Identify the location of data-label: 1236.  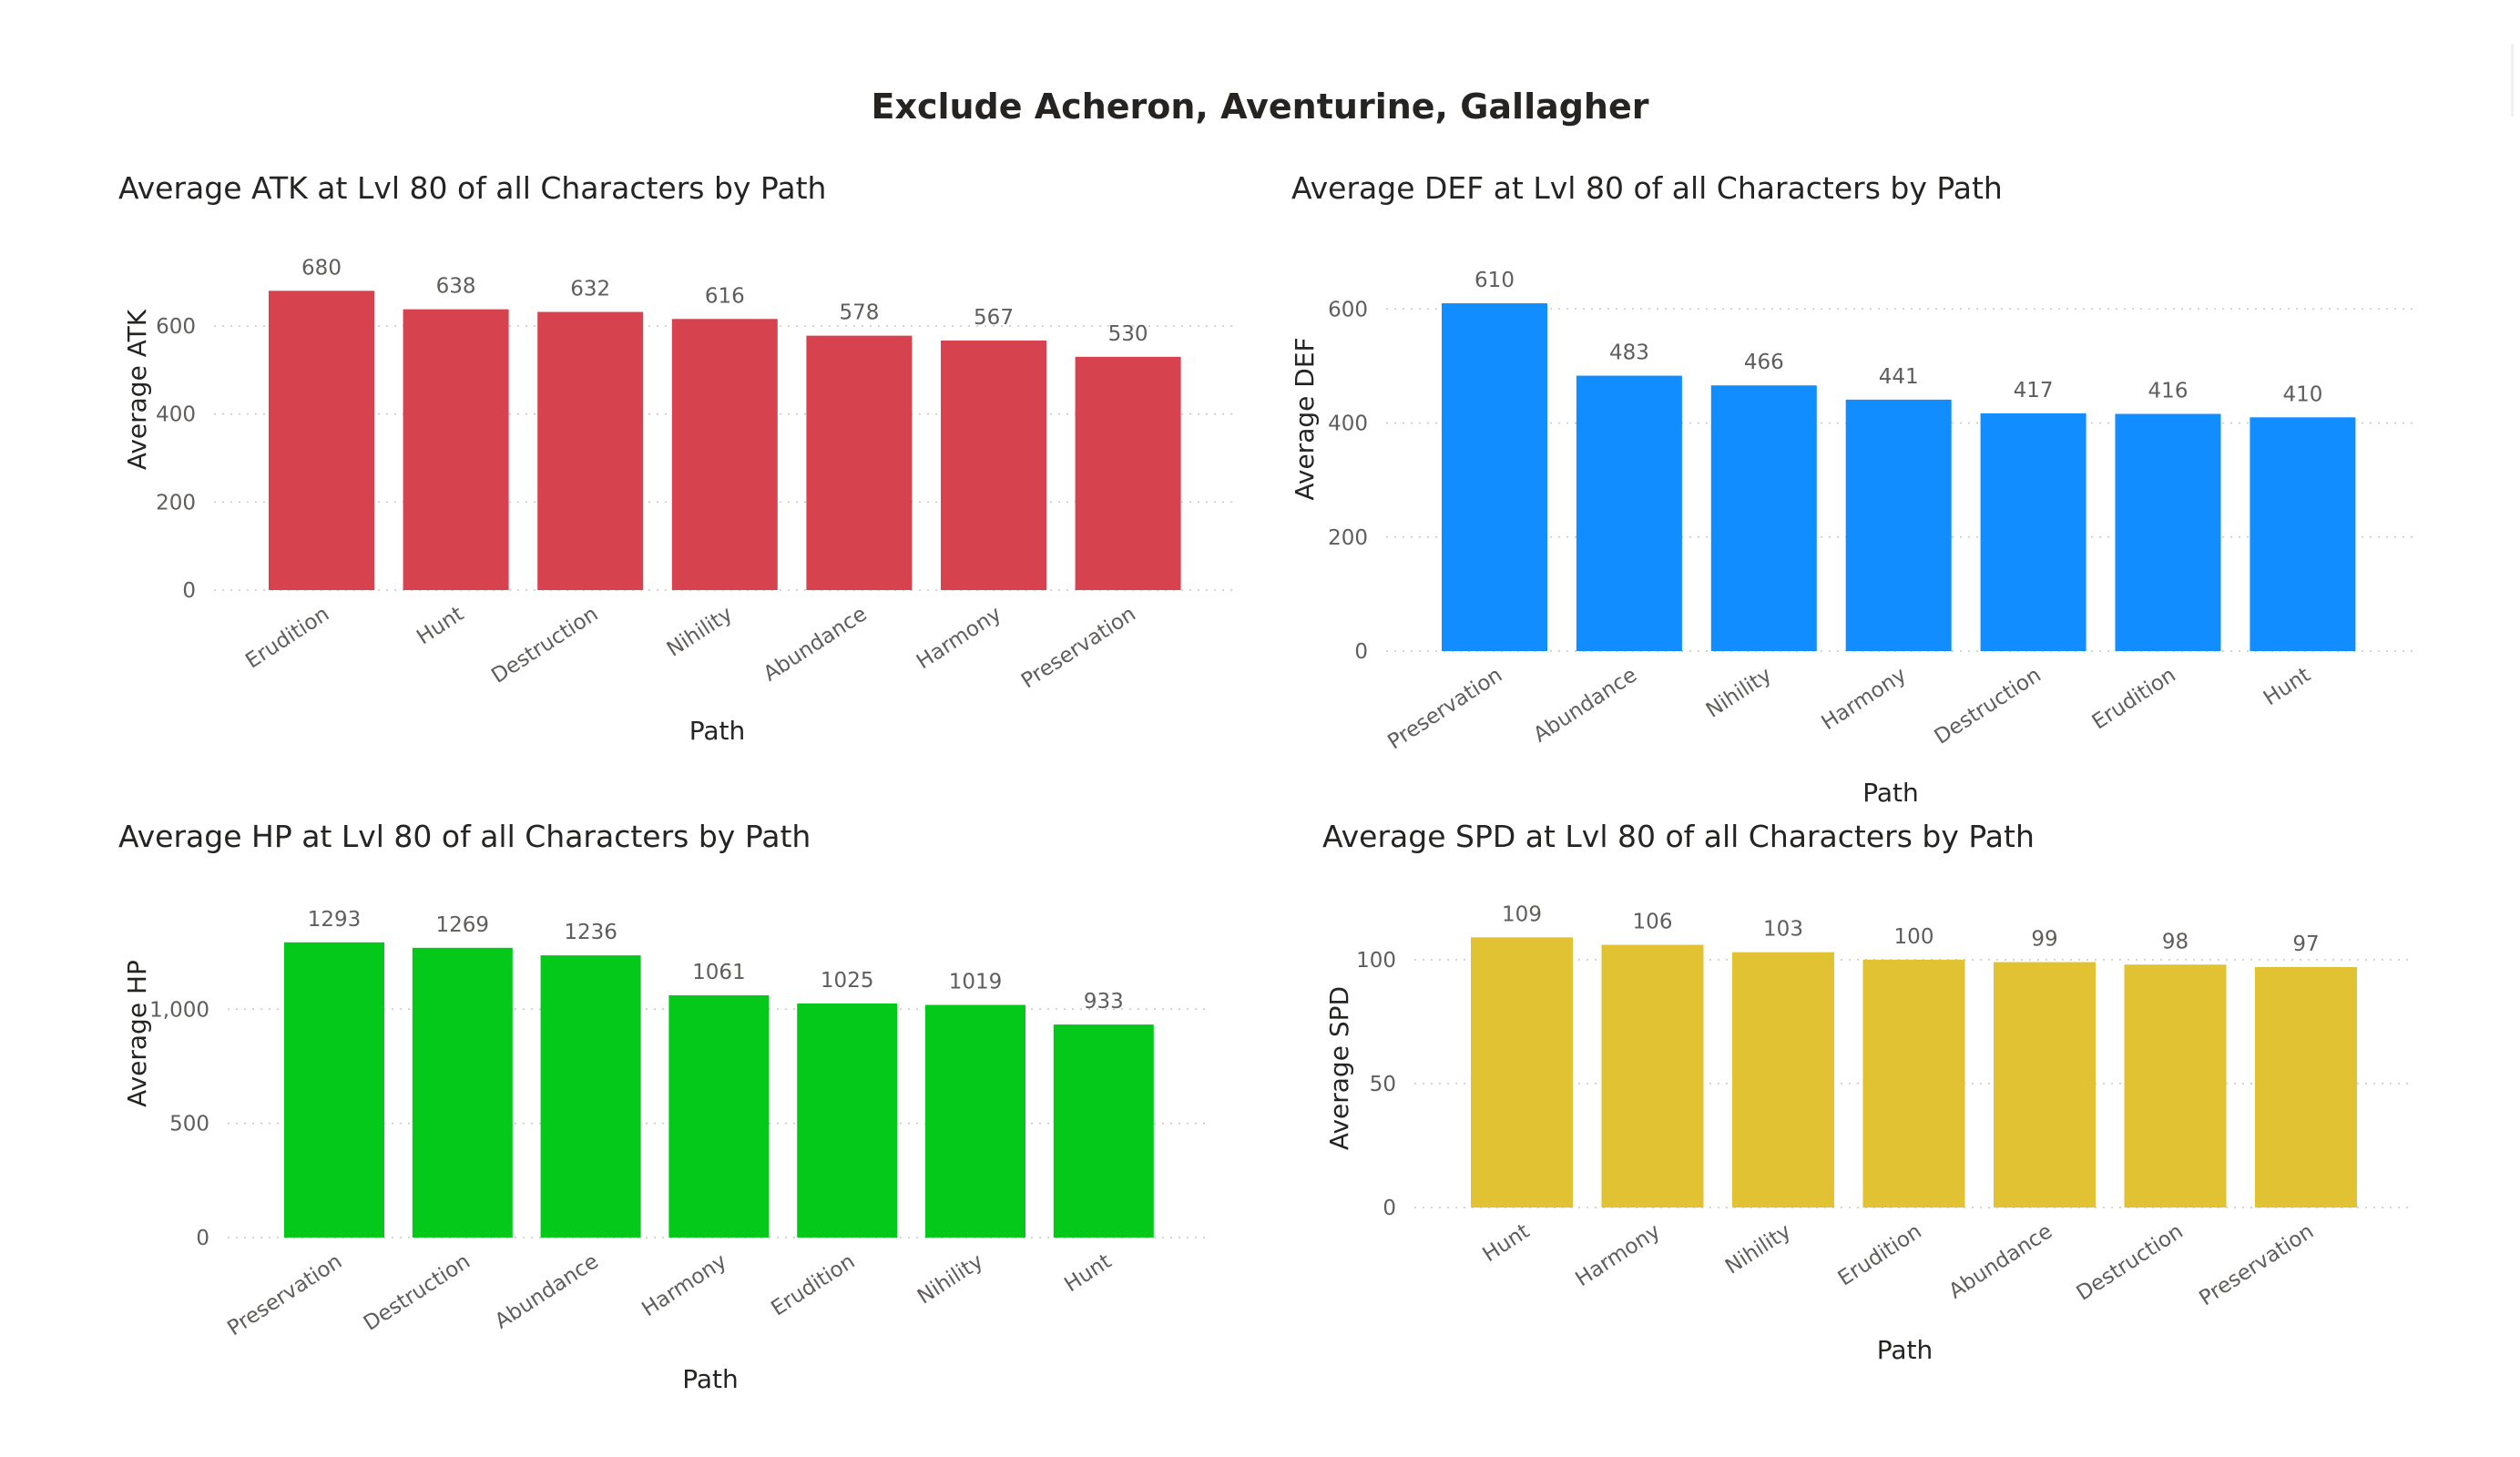
(590, 932).